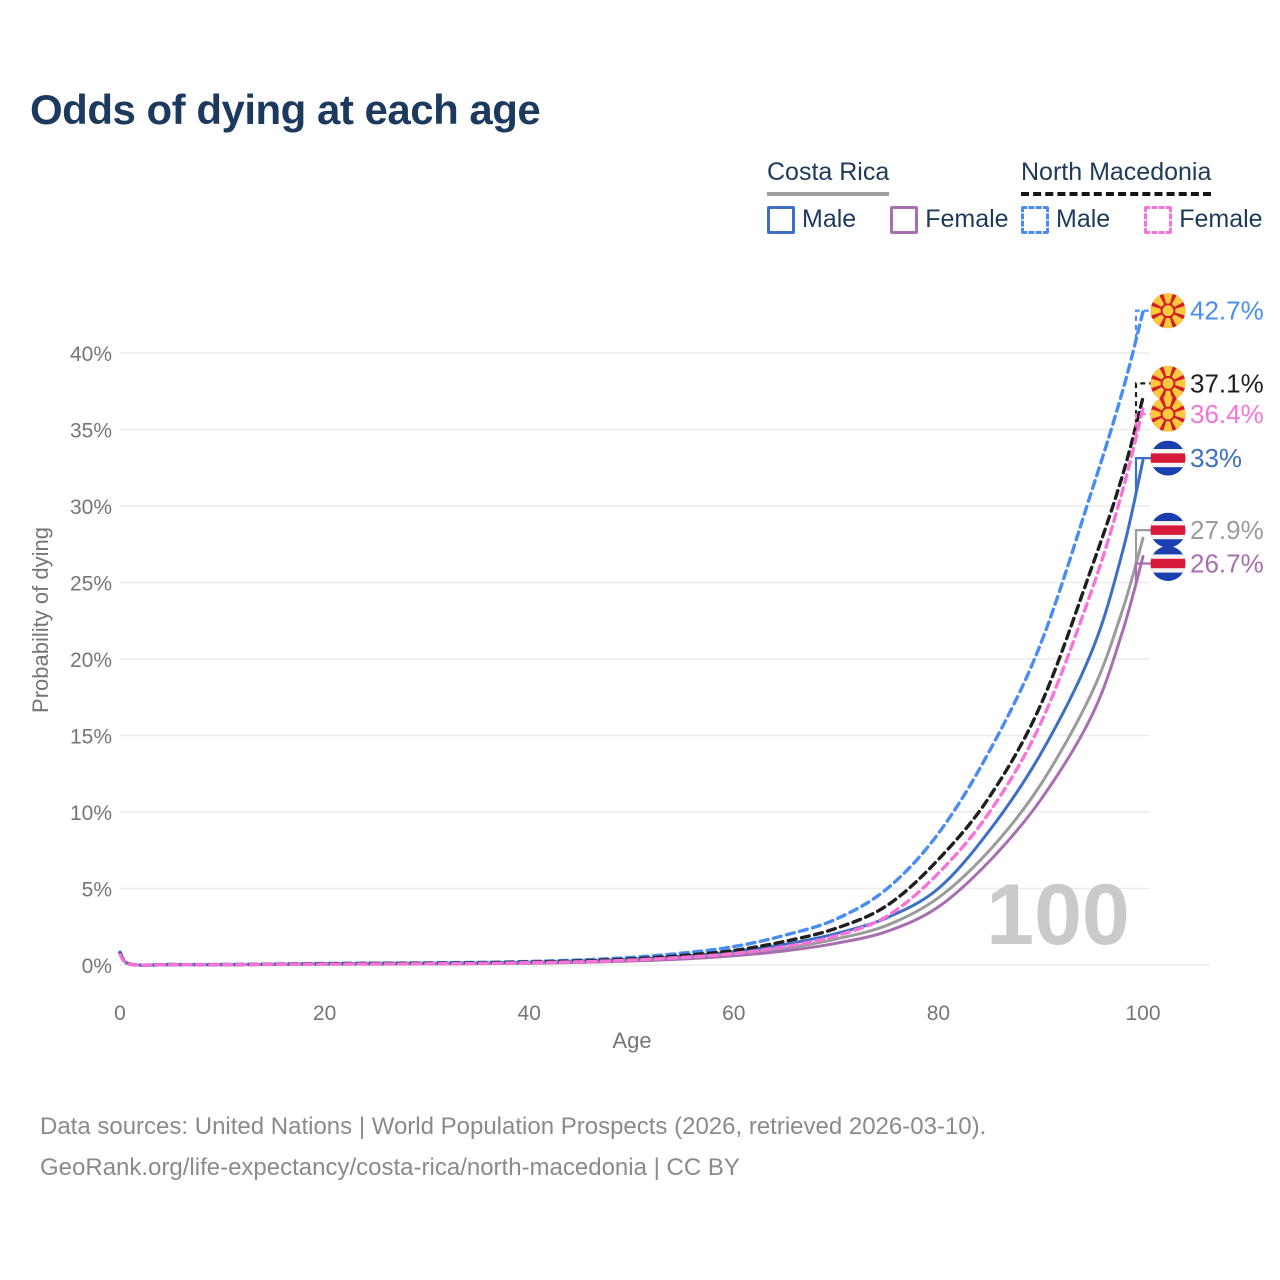  What do you see at coordinates (285, 109) in the screenshot?
I see `page-title: Odds of dying at each age` at bounding box center [285, 109].